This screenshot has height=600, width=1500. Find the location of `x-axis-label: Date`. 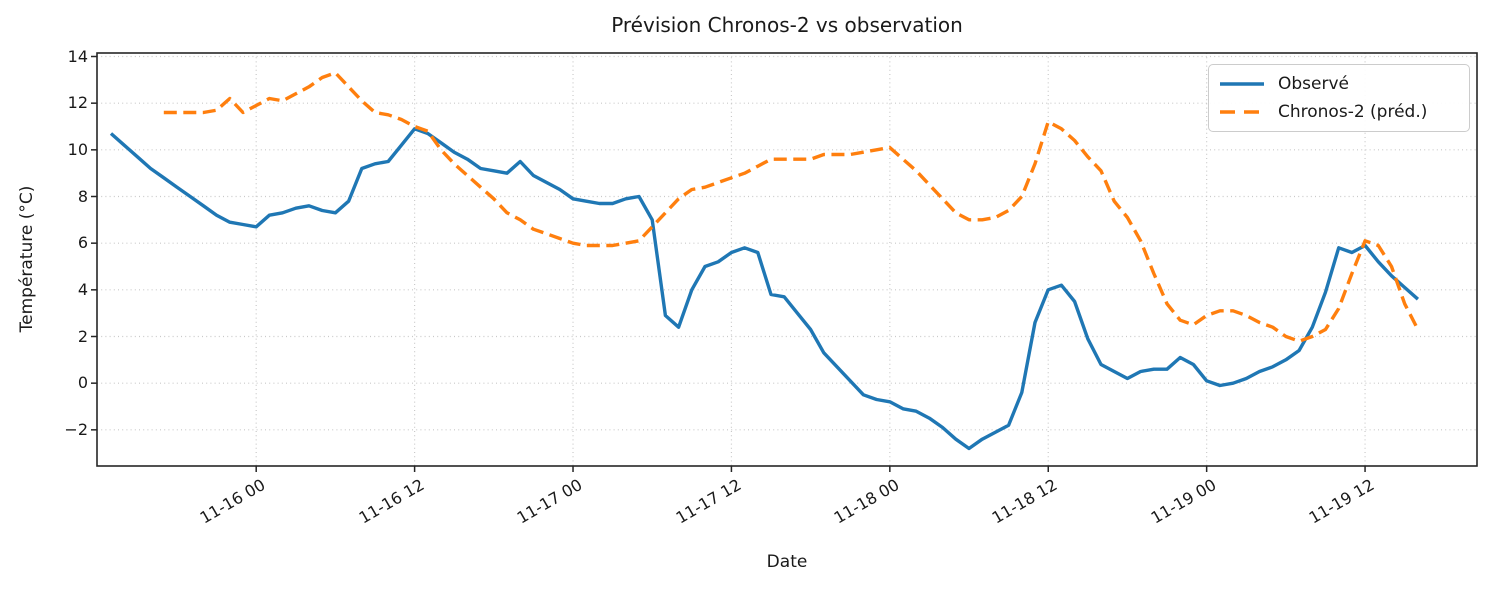

x-axis-label: Date is located at coordinates (787, 562).